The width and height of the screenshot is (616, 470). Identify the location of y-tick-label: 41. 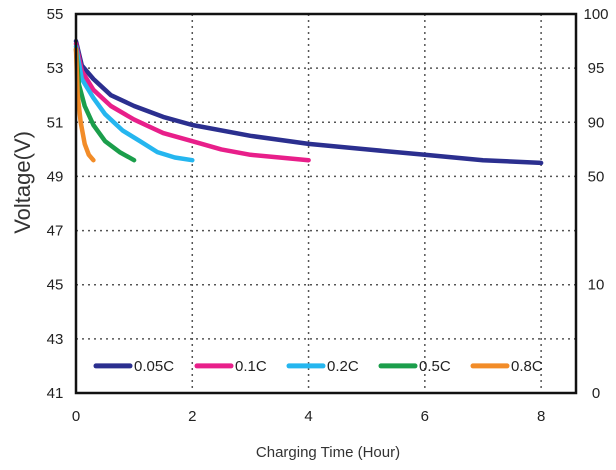
(55, 393).